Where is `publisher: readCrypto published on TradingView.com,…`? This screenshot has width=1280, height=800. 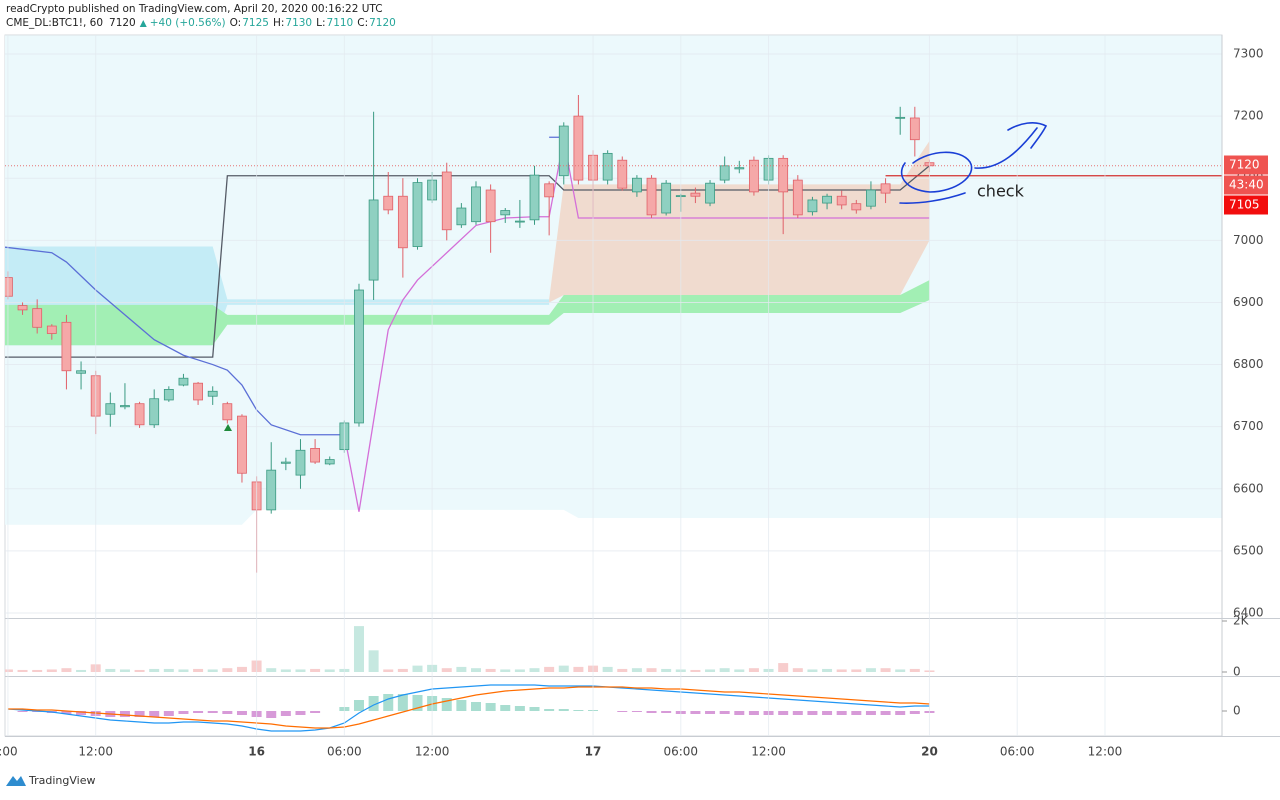
publisher: readCrypto published on TradingView.com,… is located at coordinates (194, 9).